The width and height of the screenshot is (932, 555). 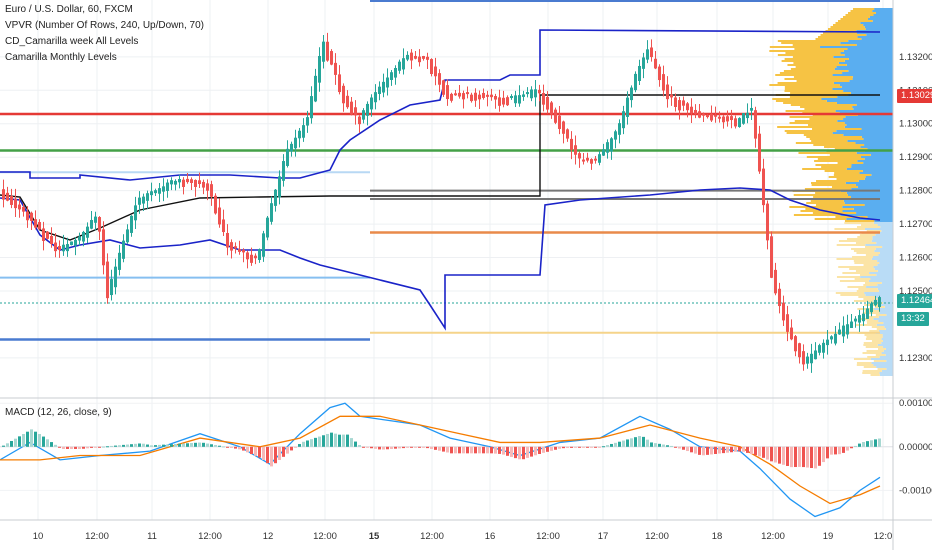 I want to click on legend-vpvr: VPVR (Number Of Rows, 240, Up/Down, 70), so click(x=104, y=25).